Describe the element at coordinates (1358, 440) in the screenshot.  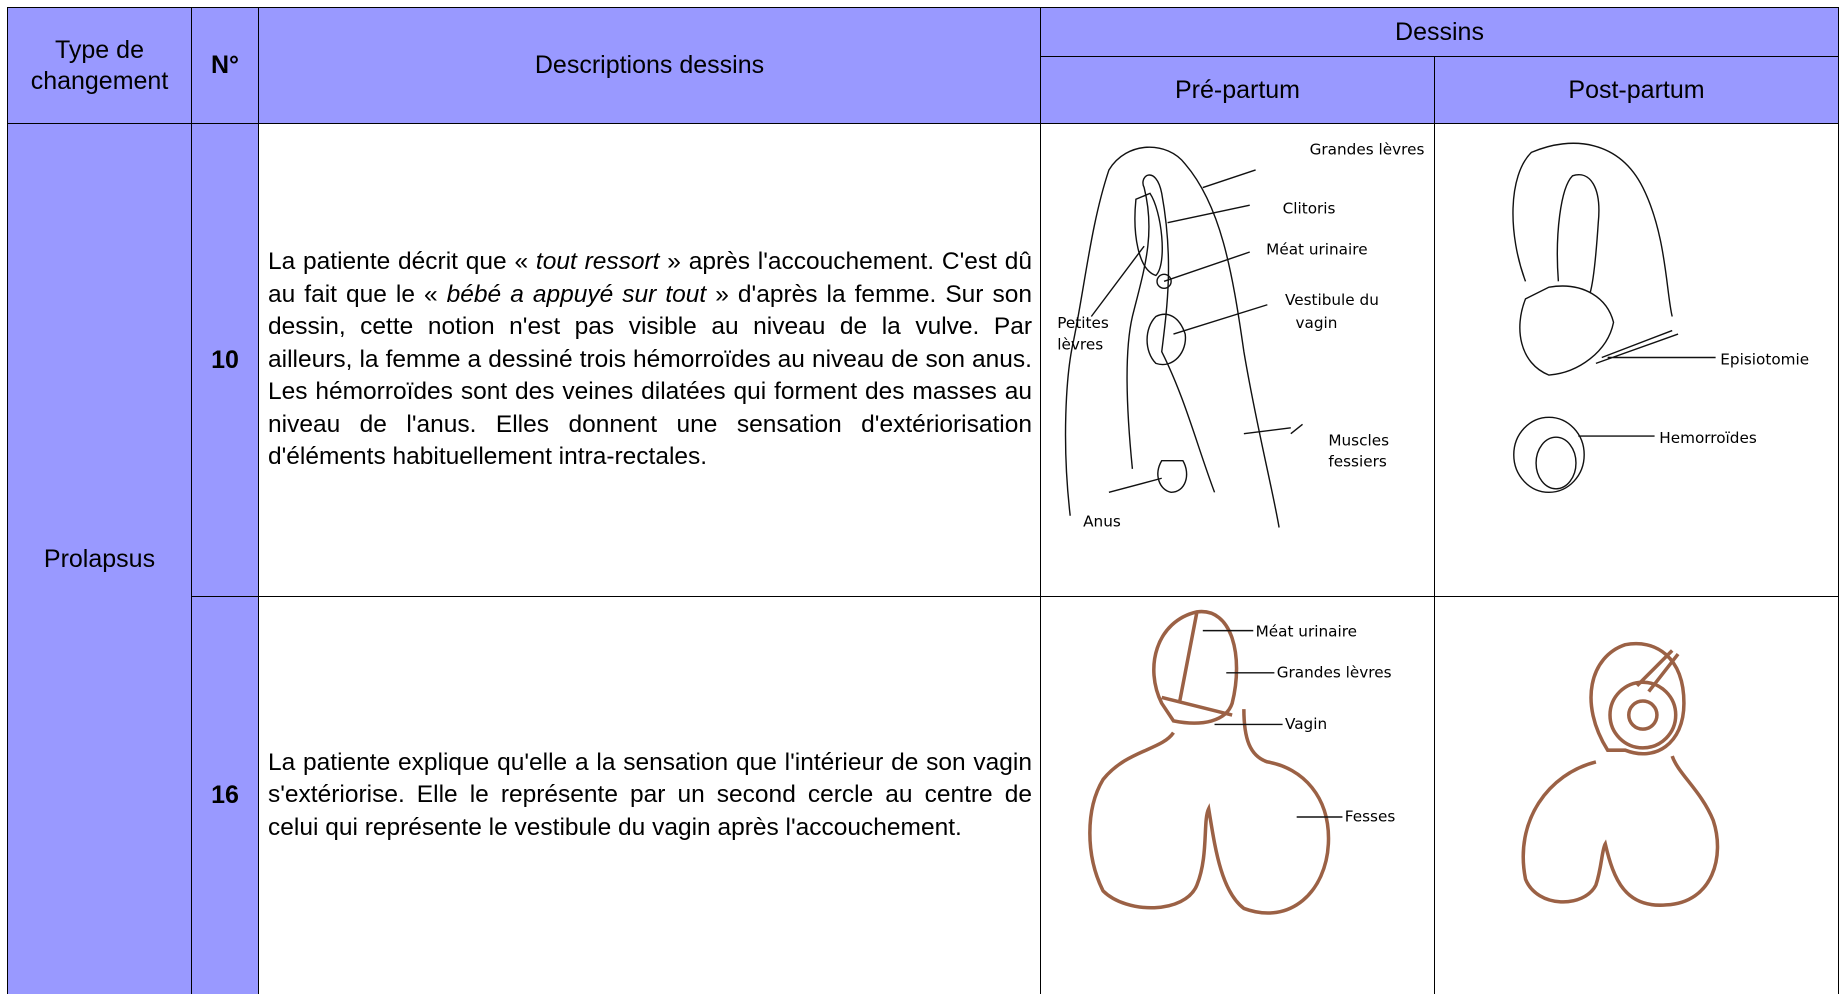
I see `drawing-label: Muscles` at that location.